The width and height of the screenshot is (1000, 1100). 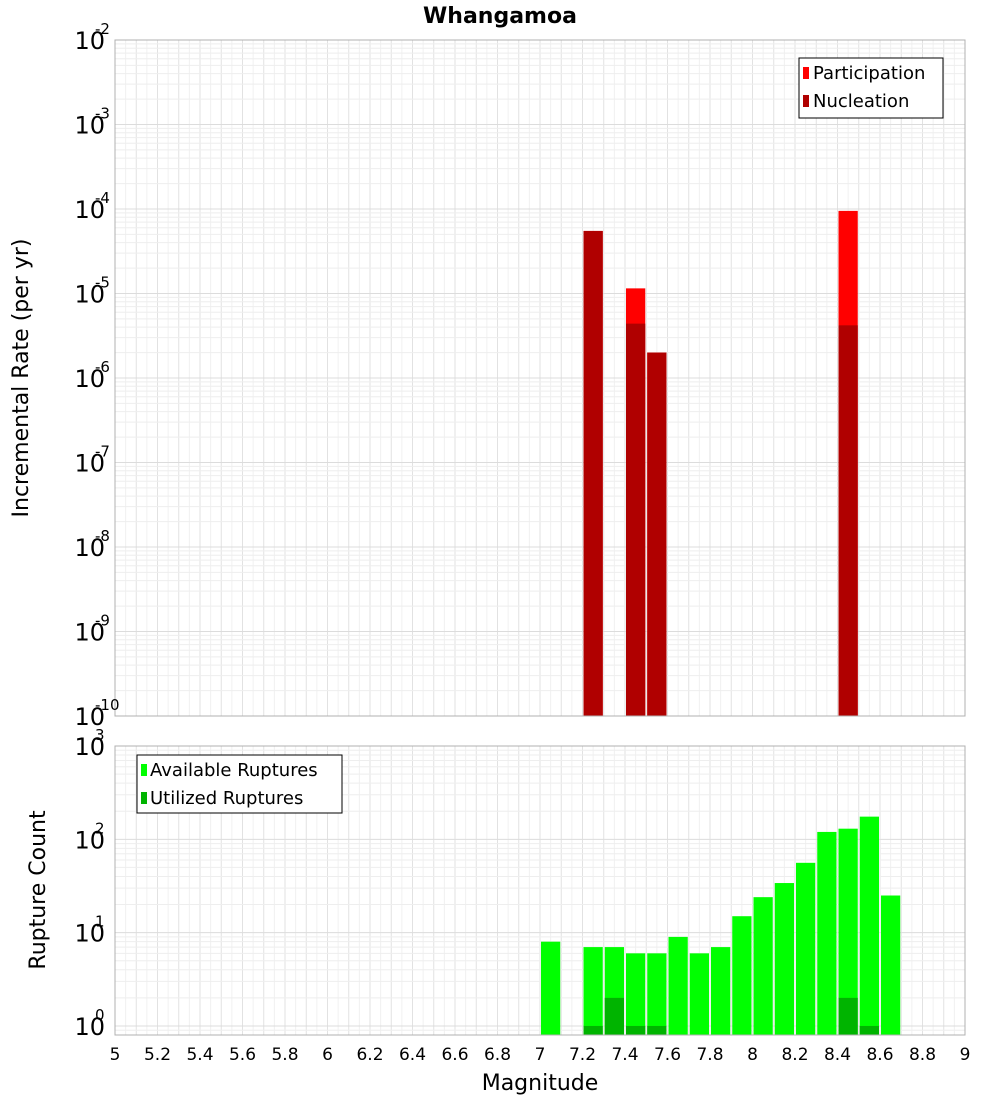 What do you see at coordinates (144, 798) in the screenshot?
I see `utilized-ruptures-legend-swatch` at bounding box center [144, 798].